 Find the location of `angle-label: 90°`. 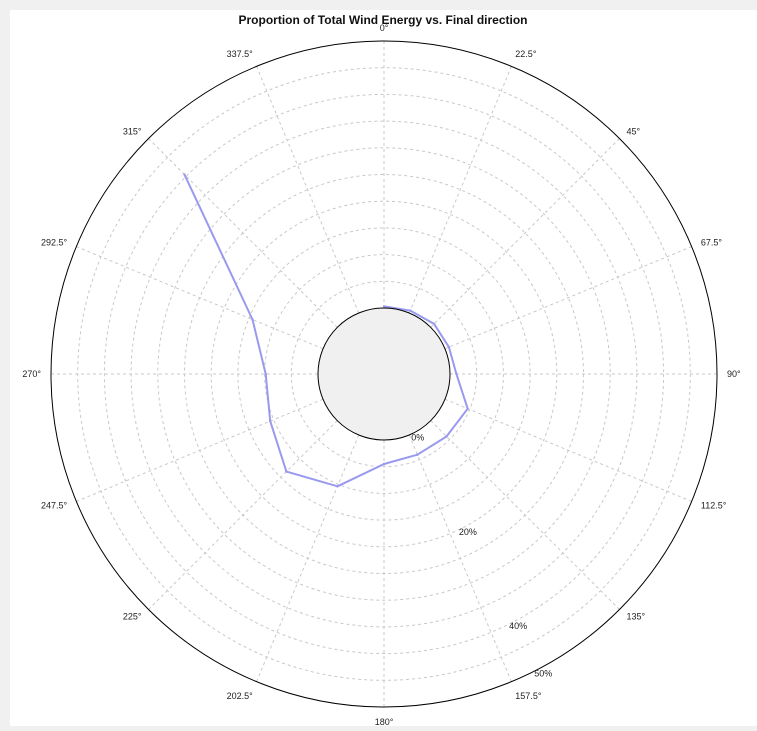

angle-label: 90° is located at coordinates (734, 374).